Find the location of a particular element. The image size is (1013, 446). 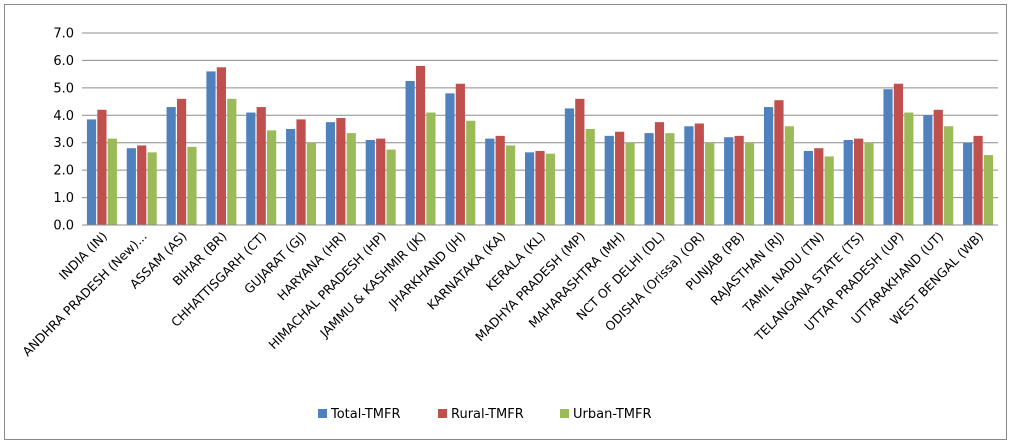

y-tick-label: 2.0 is located at coordinates (63, 171).